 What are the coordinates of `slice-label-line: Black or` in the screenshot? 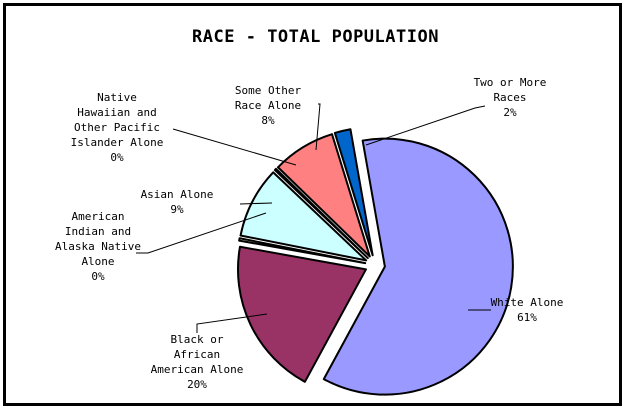 It's located at (197, 339).